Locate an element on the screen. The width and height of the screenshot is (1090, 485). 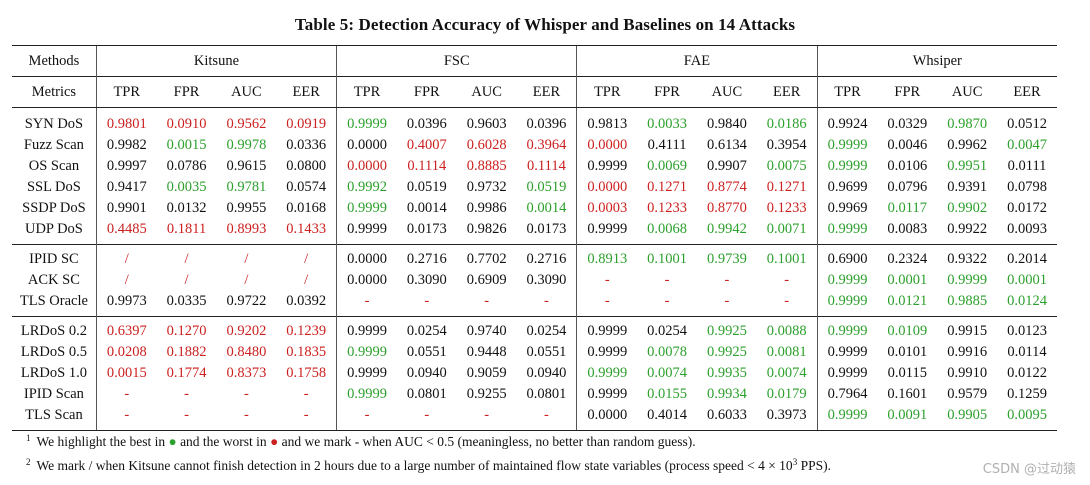
method-whisper: Whsiper is located at coordinates (936, 61).